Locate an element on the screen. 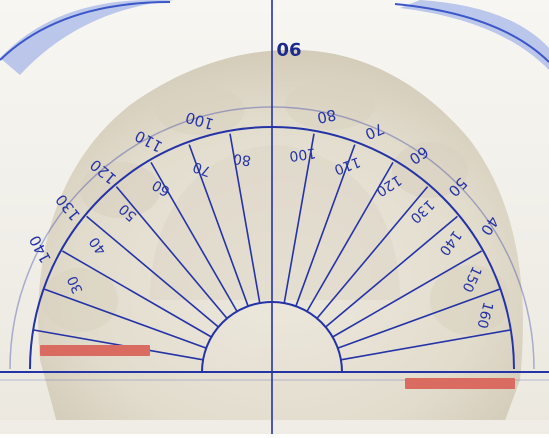 The image size is (549, 438). outer-label-80: 80 is located at coordinates (326, 116).